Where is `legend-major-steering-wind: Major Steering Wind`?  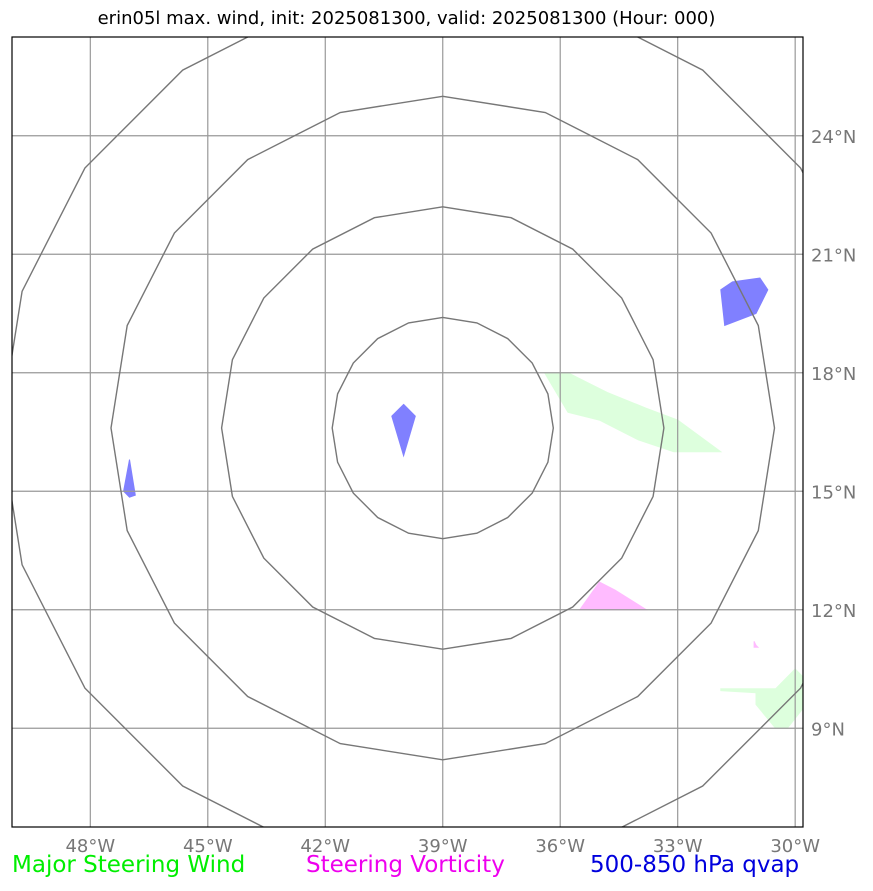 legend-major-steering-wind: Major Steering Wind is located at coordinates (129, 865).